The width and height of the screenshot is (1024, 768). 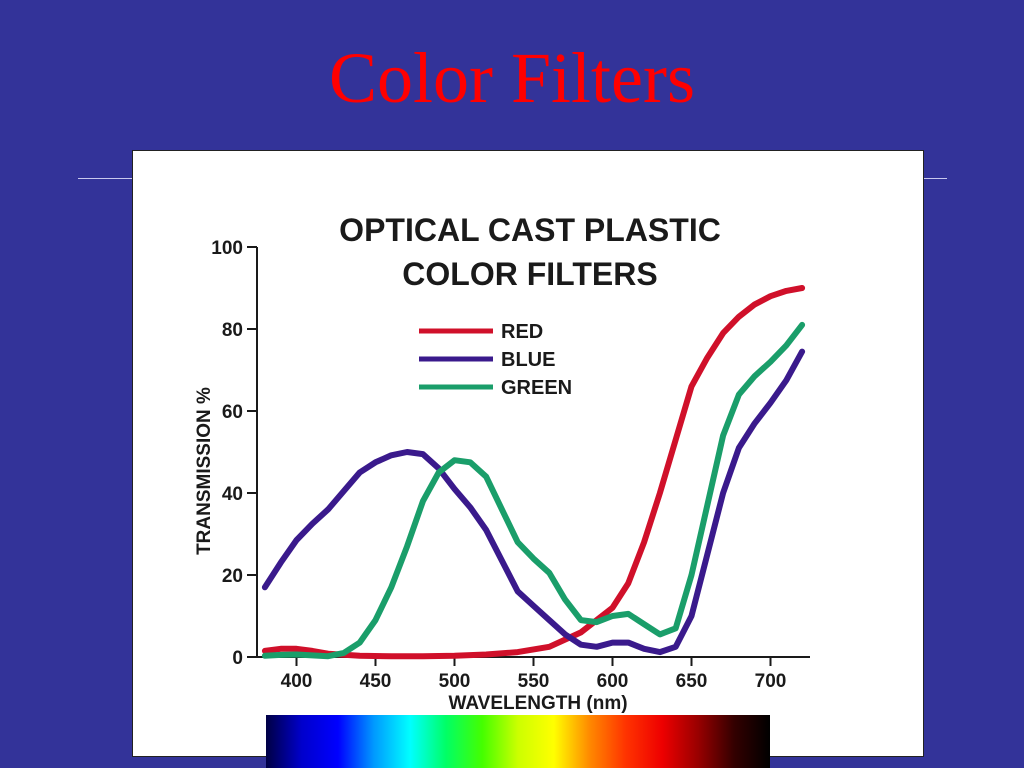 I want to click on x-tick-label: 500, so click(x=455, y=681).